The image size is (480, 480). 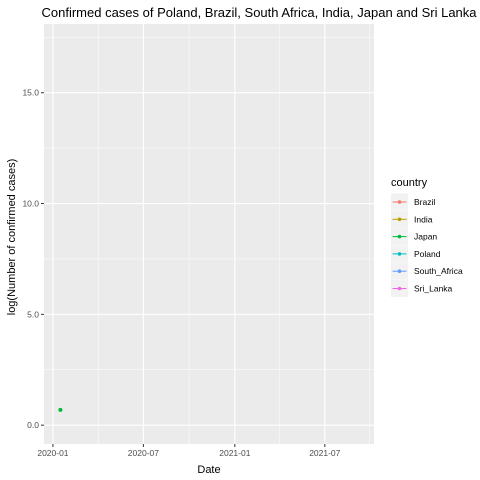 What do you see at coordinates (399, 288) in the screenshot?
I see `legend-marker-sri-lanka` at bounding box center [399, 288].